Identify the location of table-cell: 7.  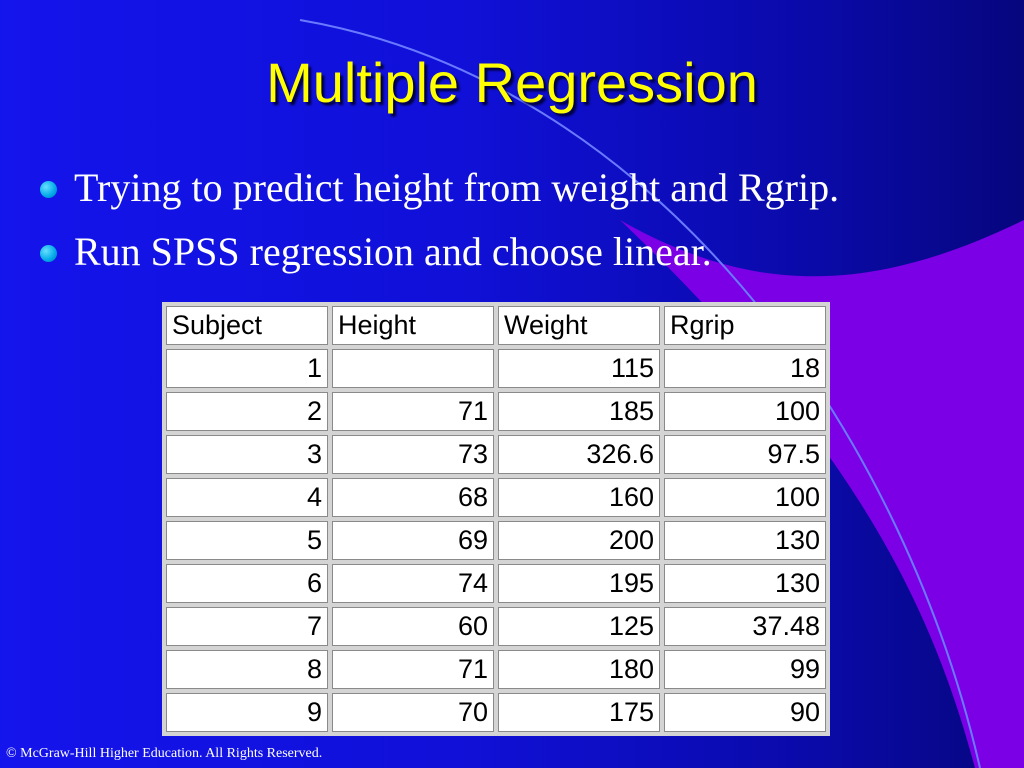
(247, 626).